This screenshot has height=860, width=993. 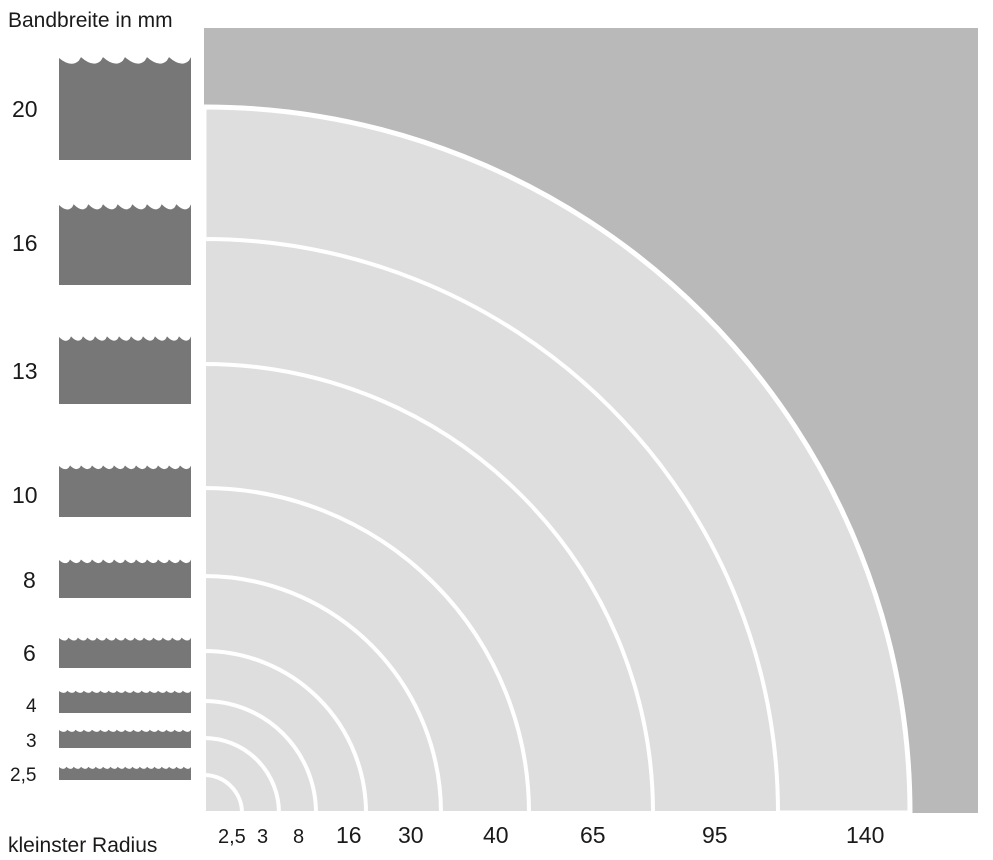 I want to click on band-width-label: 4, so click(x=31, y=706).